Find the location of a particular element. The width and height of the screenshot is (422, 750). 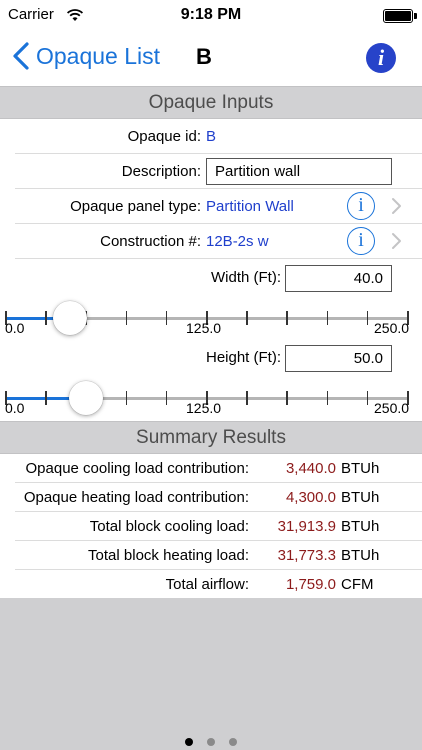

description-label: Description: is located at coordinates (161, 171).